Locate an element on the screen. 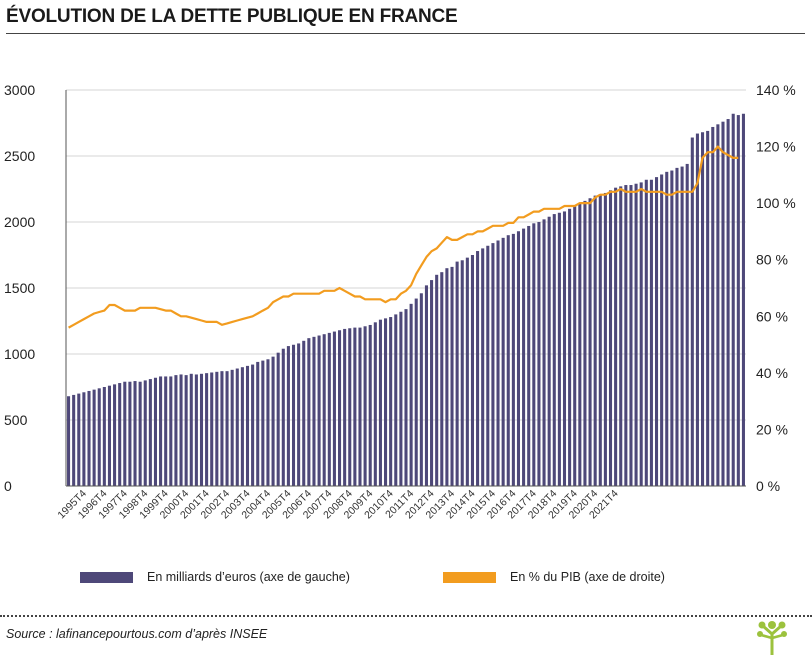 The width and height of the screenshot is (812, 661). right-tick-label: 20 % is located at coordinates (772, 429).